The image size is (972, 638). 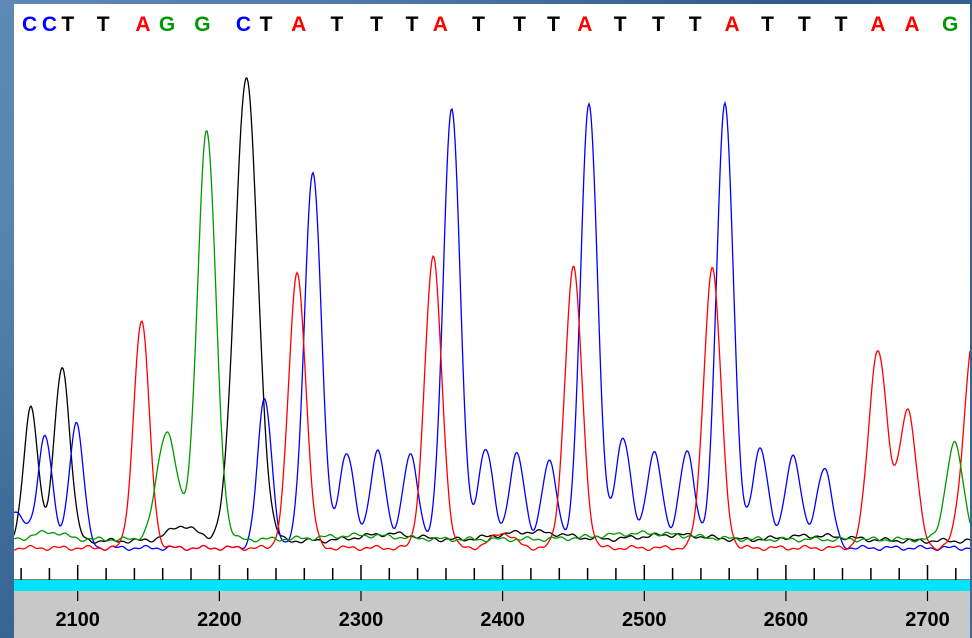 What do you see at coordinates (877, 24) in the screenshot?
I see `base-call-25: A` at bounding box center [877, 24].